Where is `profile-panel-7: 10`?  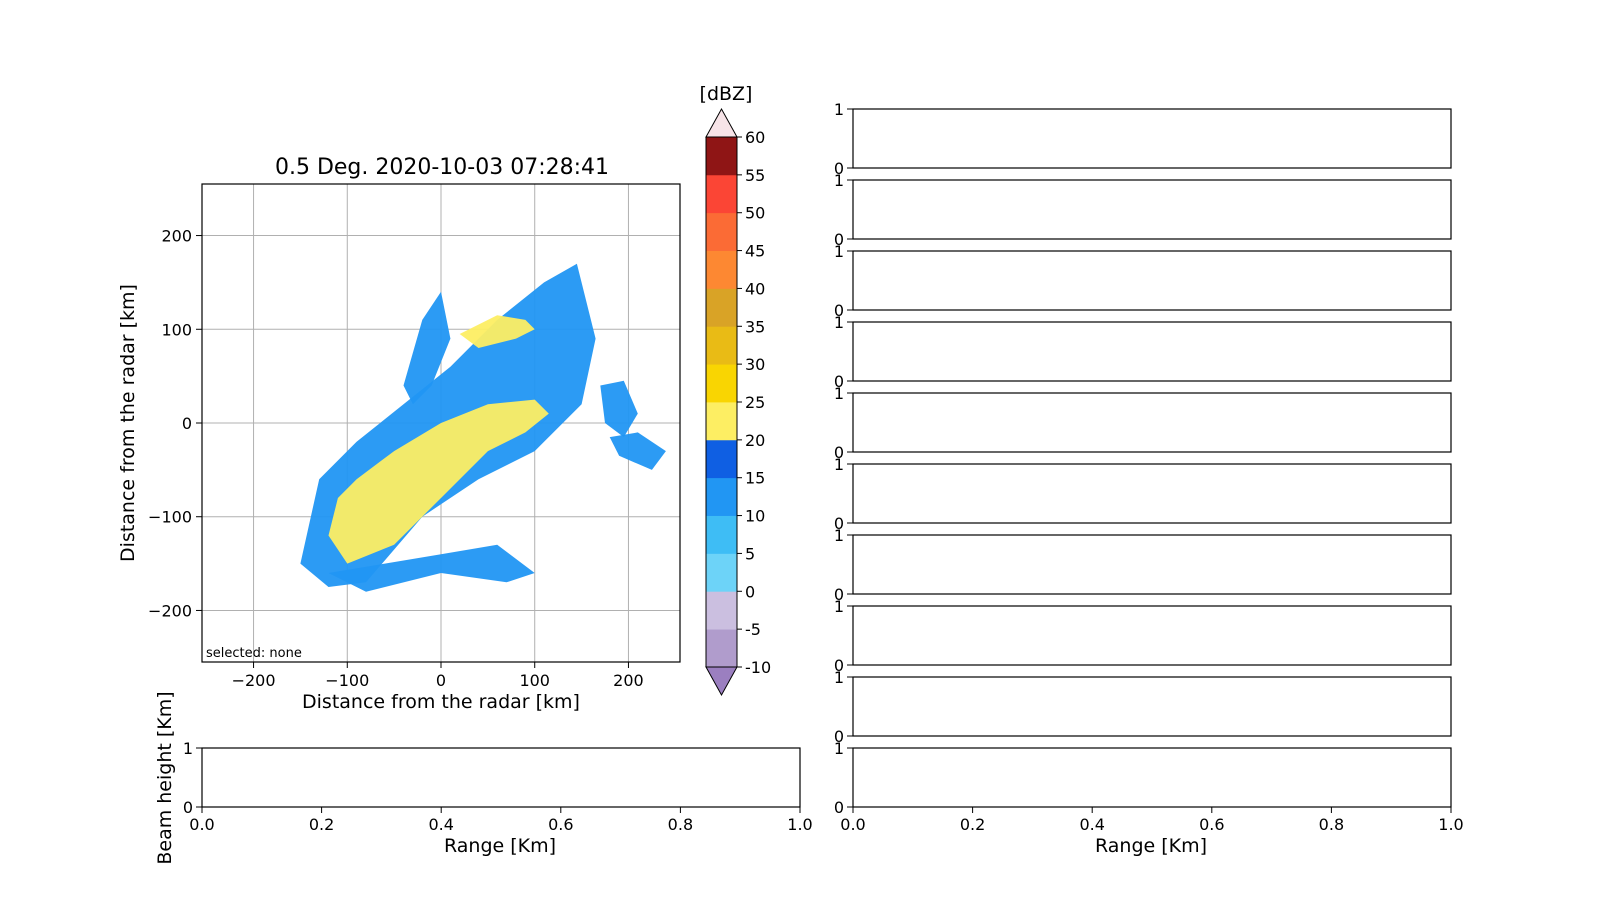
profile-panel-7: 10 is located at coordinates (1143, 565).